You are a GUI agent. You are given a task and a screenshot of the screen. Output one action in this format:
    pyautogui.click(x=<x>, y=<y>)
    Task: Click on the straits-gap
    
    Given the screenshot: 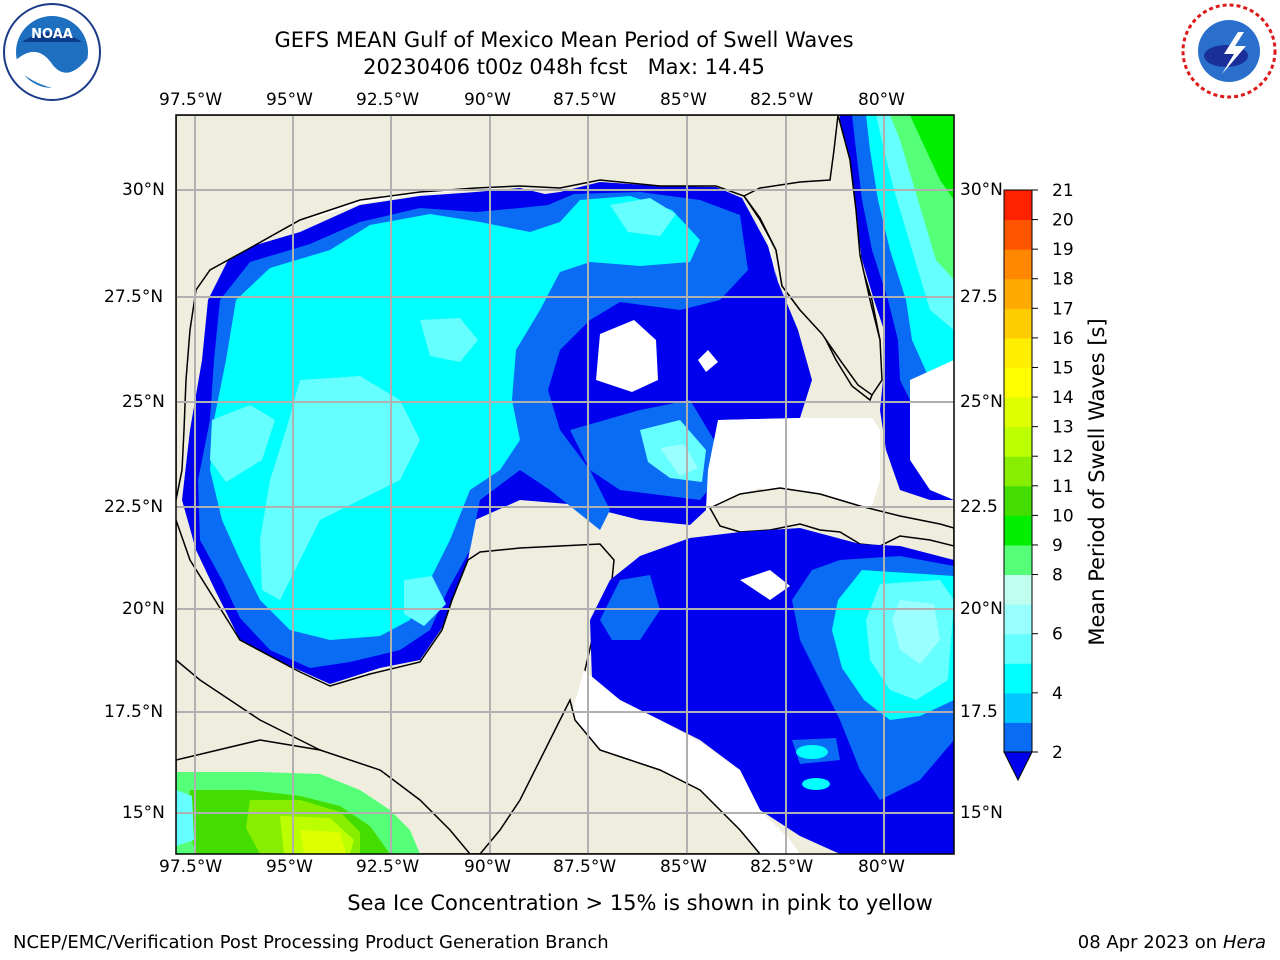 What is the action you would take?
    pyautogui.click(x=793, y=465)
    